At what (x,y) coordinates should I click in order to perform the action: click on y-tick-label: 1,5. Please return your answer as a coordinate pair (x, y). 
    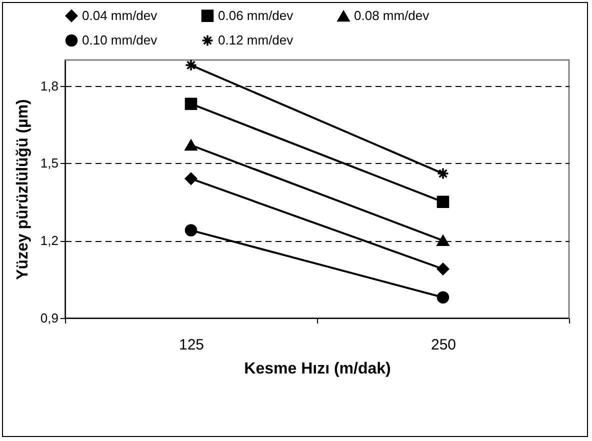
    Looking at the image, I should click on (49, 163).